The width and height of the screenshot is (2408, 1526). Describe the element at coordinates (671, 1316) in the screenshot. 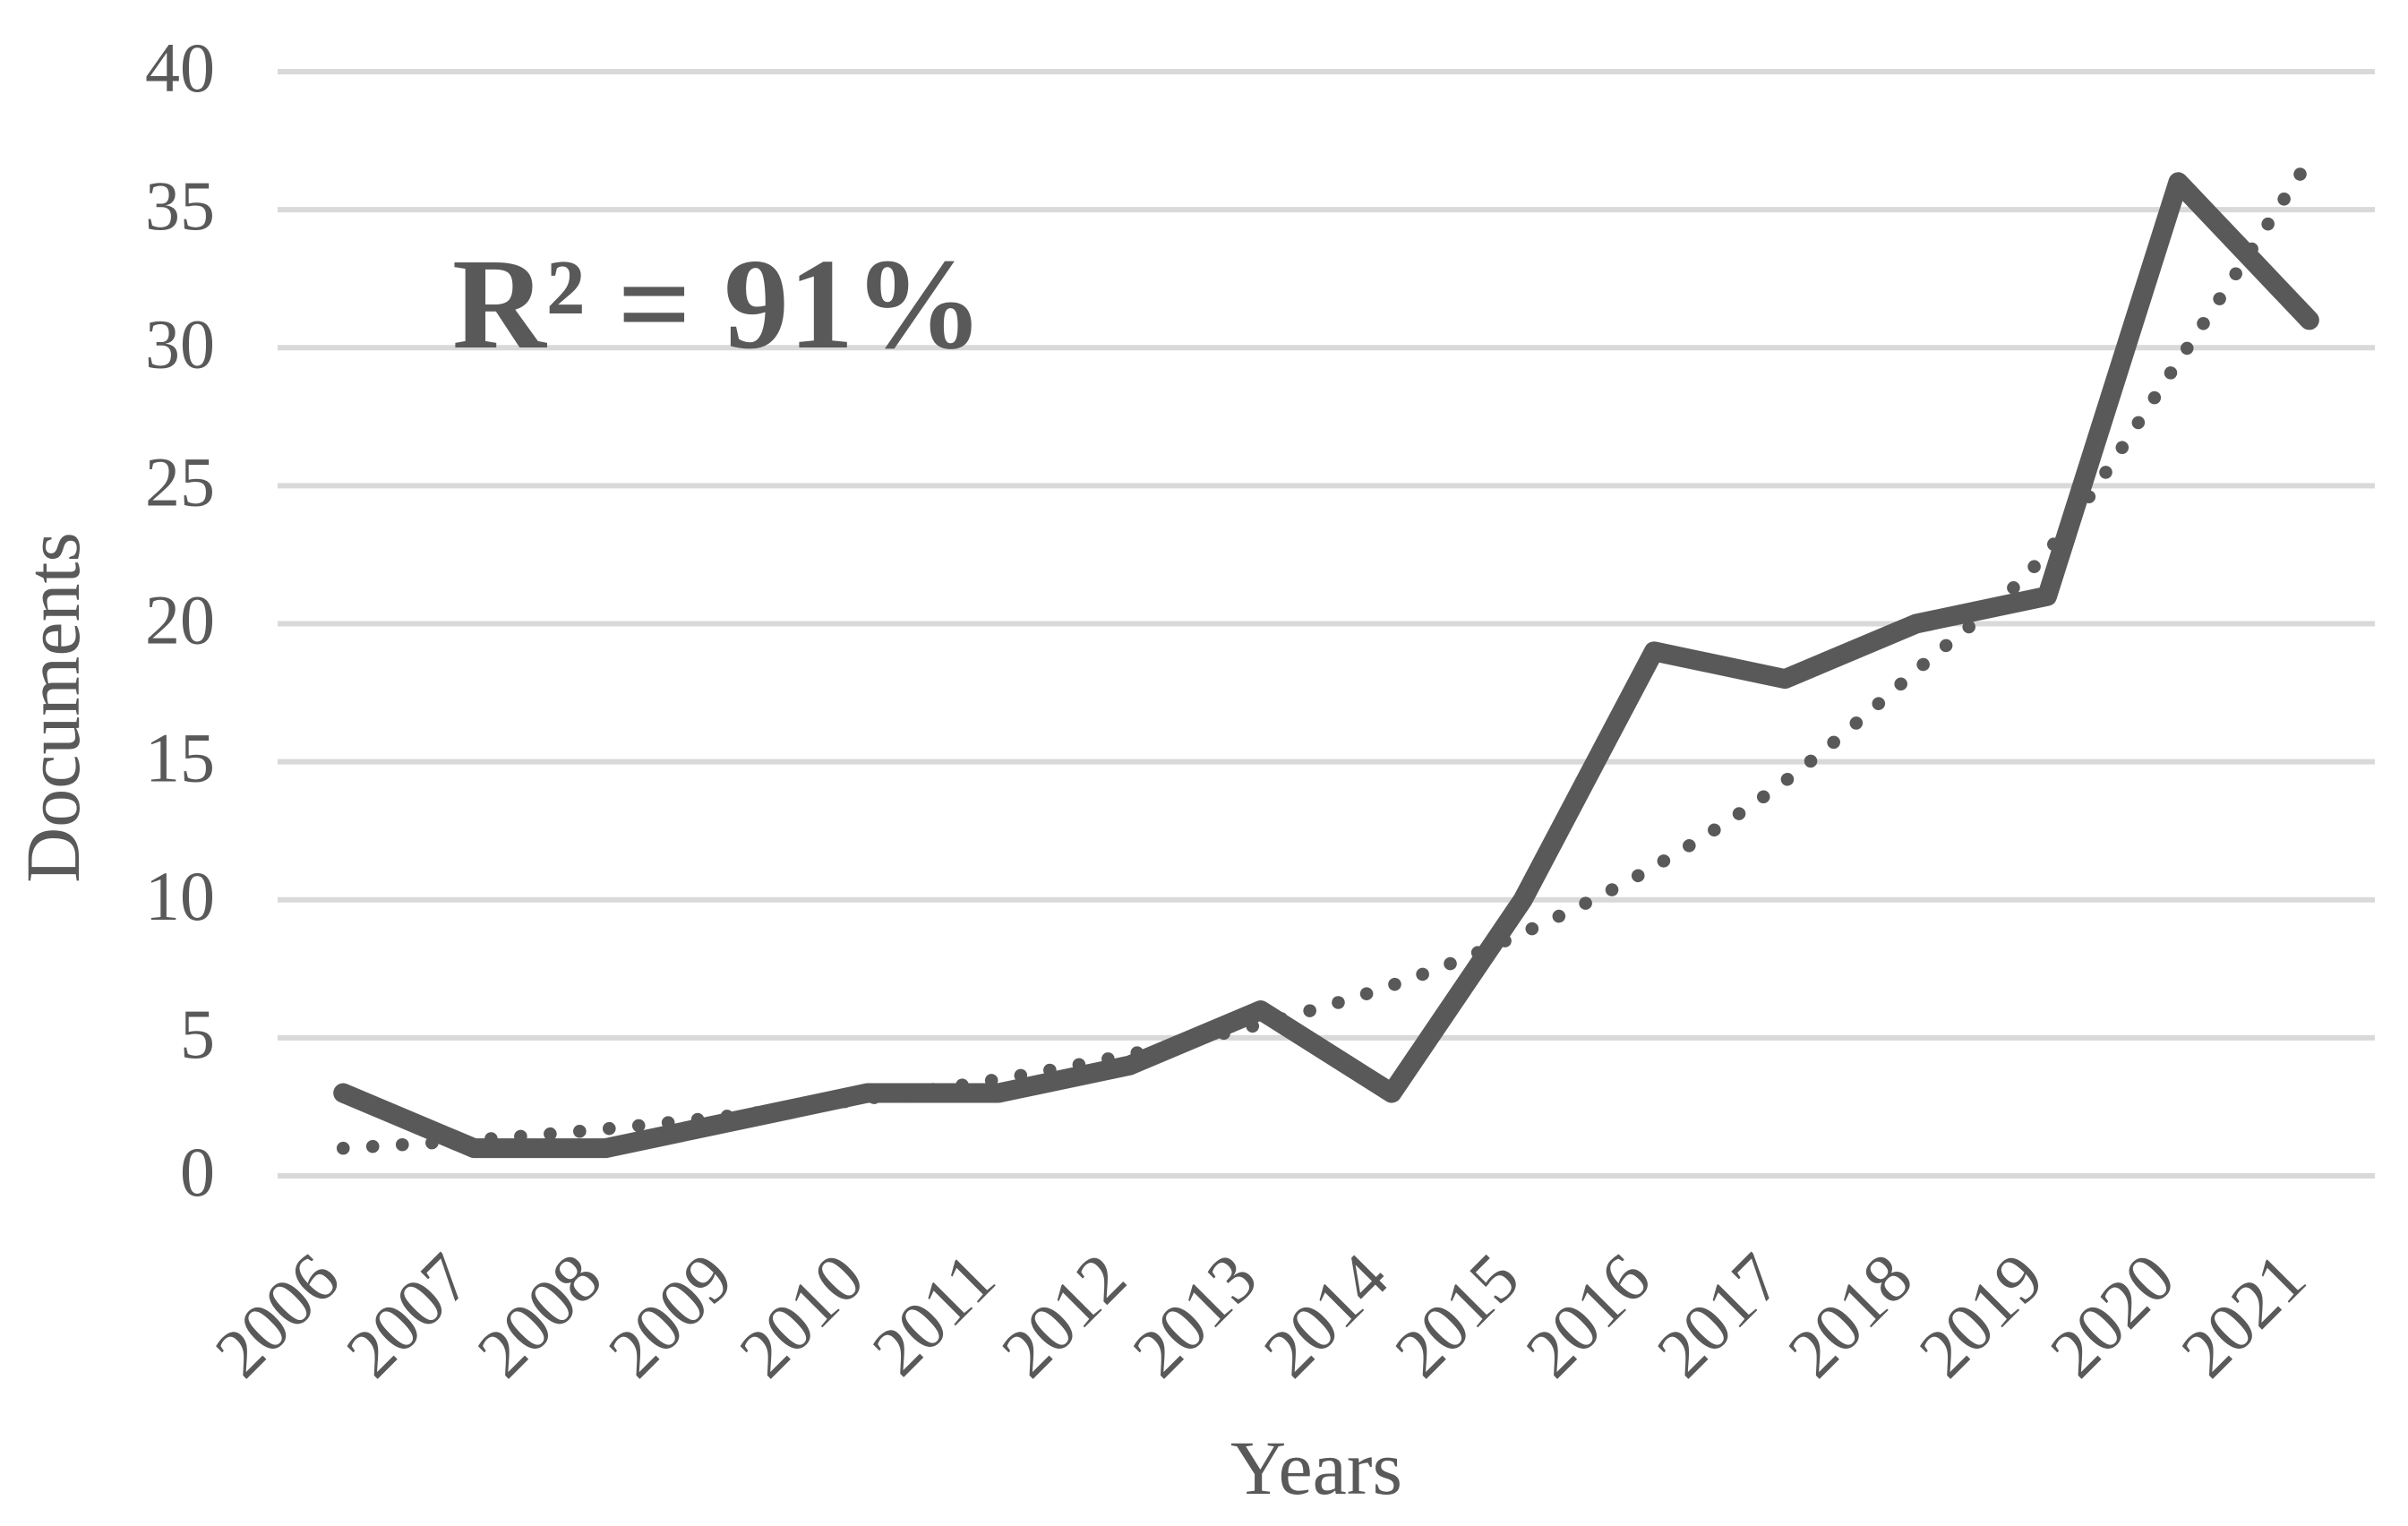

I see `x-tick-label: 2009` at that location.